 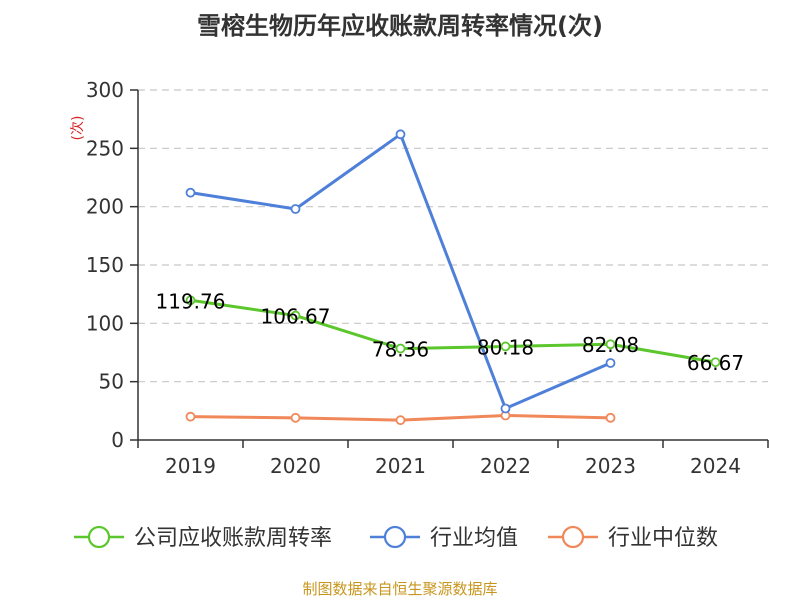 What do you see at coordinates (233, 538) in the screenshot?
I see `legend-label: 公司应收账款周转率` at bounding box center [233, 538].